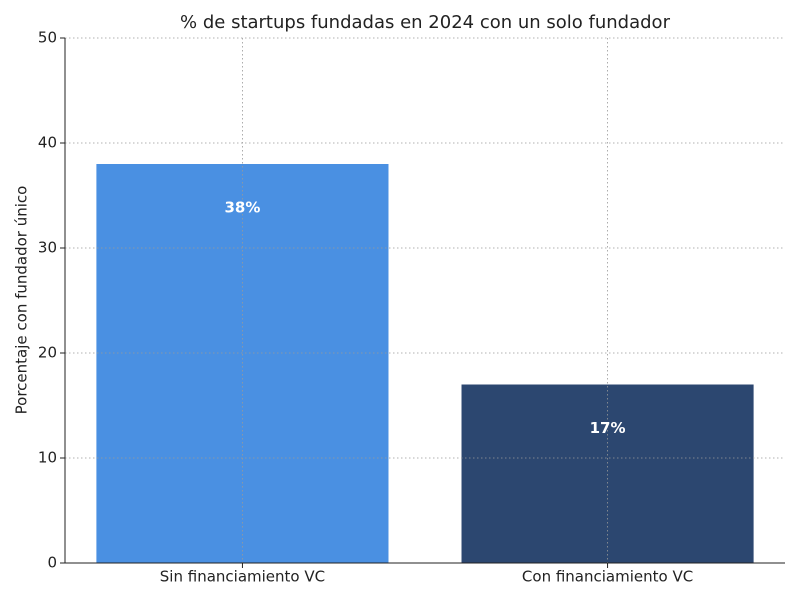 Image resolution: width=800 pixels, height=600 pixels. Describe the element at coordinates (242, 208) in the screenshot. I see `value-label: 38%` at that location.